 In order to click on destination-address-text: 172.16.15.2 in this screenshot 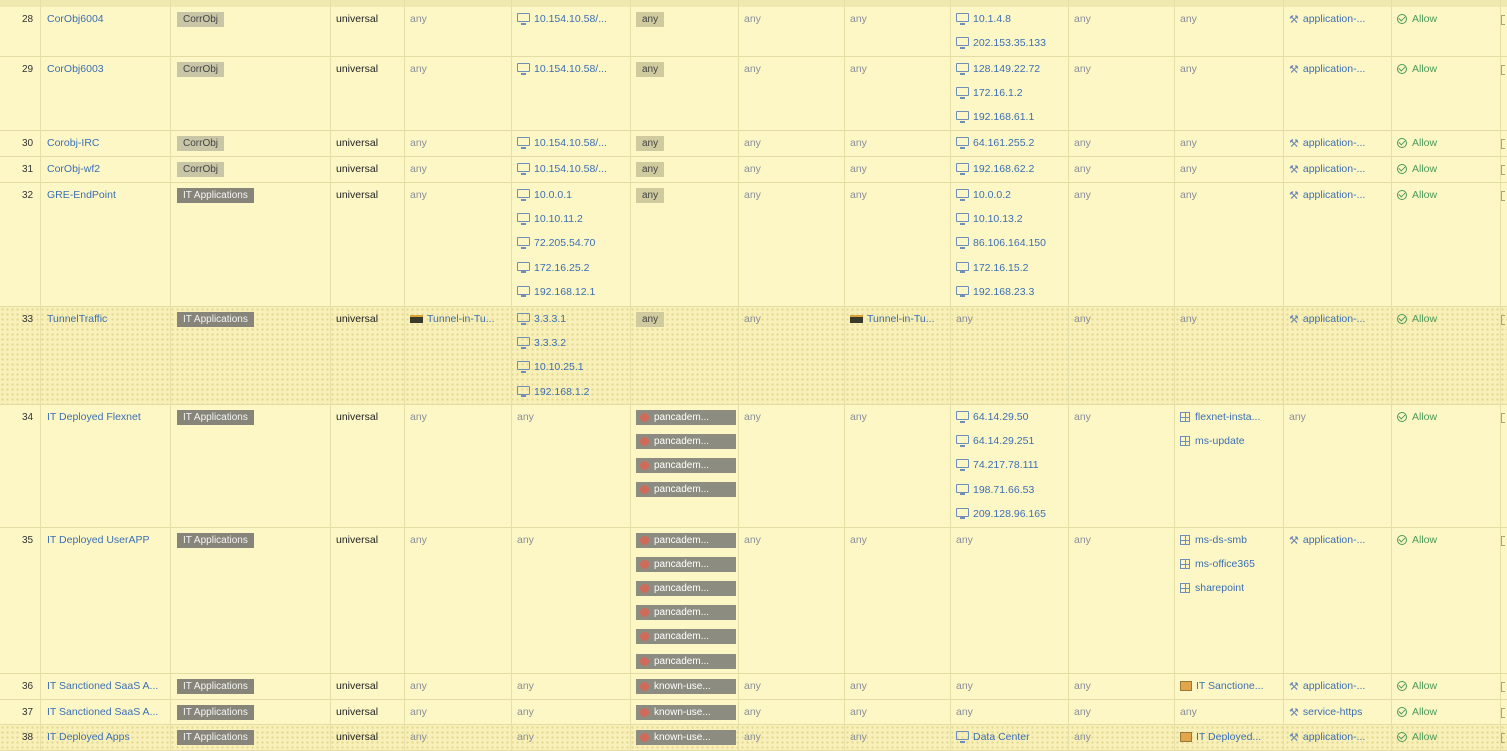, I will do `click(1001, 267)`.